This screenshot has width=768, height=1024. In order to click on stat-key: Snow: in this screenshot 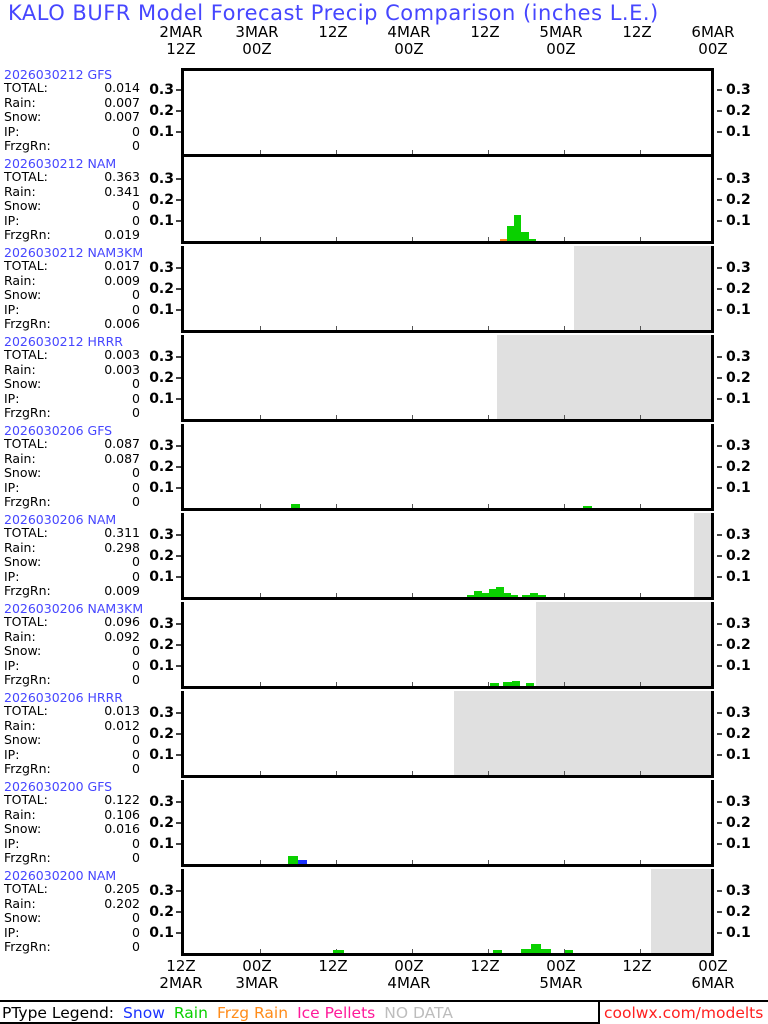, I will do `click(23, 651)`.